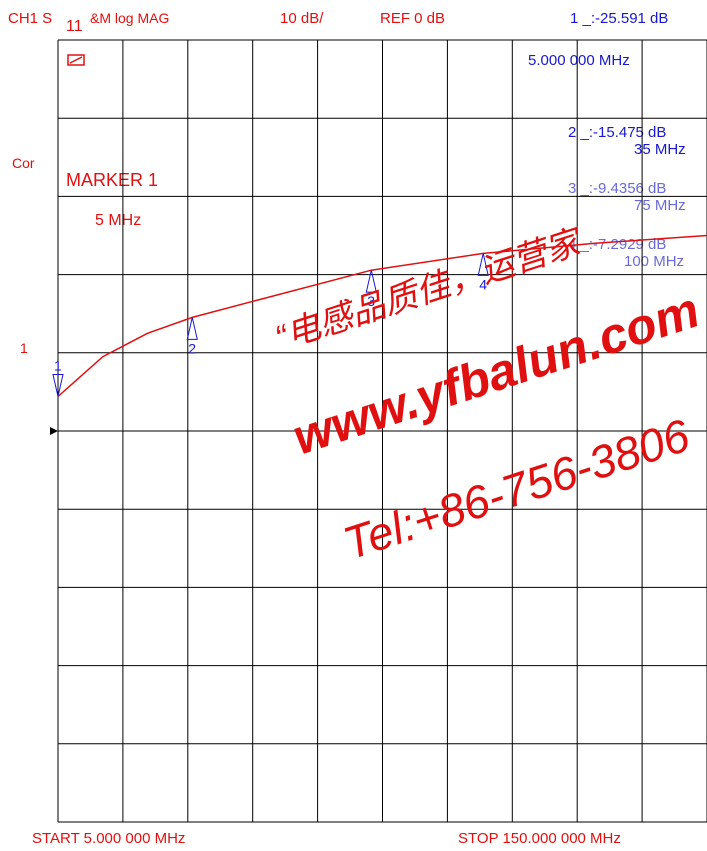 The width and height of the screenshot is (707, 851). I want to click on marker-4-frequency: 100 MHz, so click(654, 261).